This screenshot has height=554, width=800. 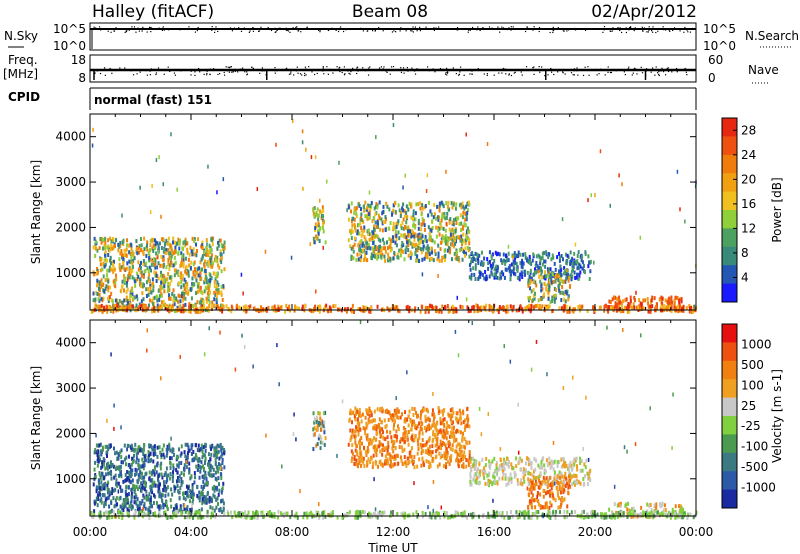 What do you see at coordinates (69, 29) in the screenshot?
I see `nsky-tick-top: 10^5` at bounding box center [69, 29].